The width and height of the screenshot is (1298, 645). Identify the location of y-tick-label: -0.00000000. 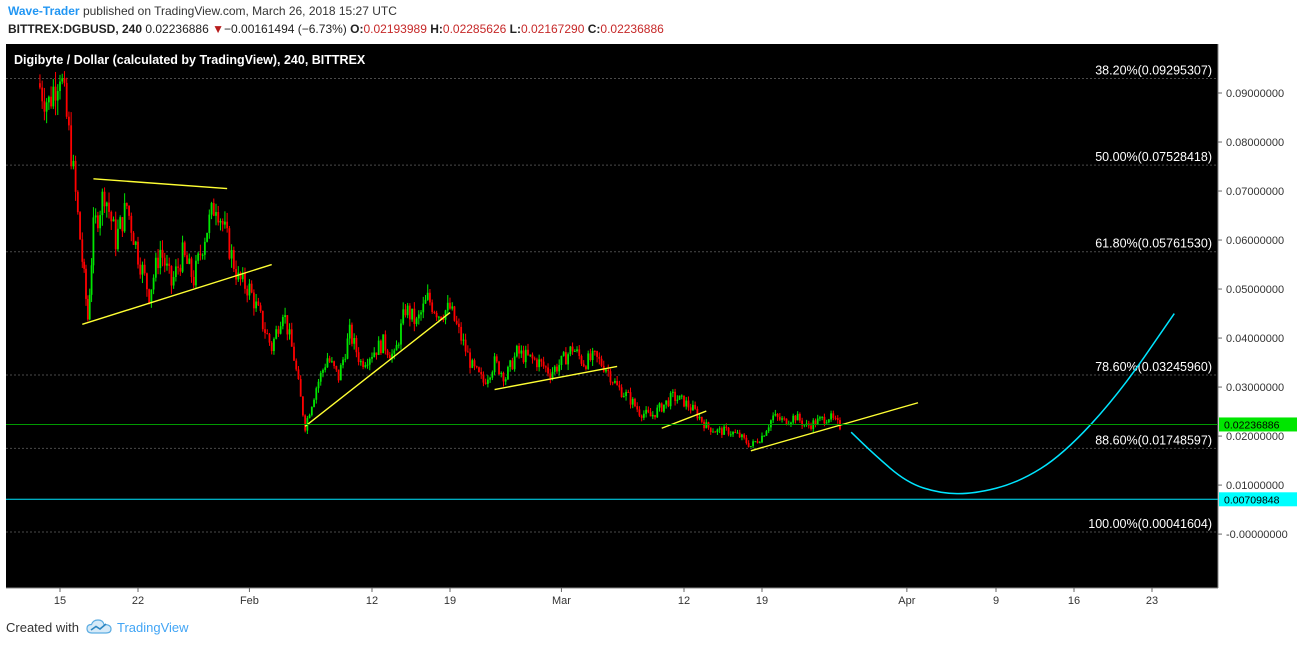
(1257, 535).